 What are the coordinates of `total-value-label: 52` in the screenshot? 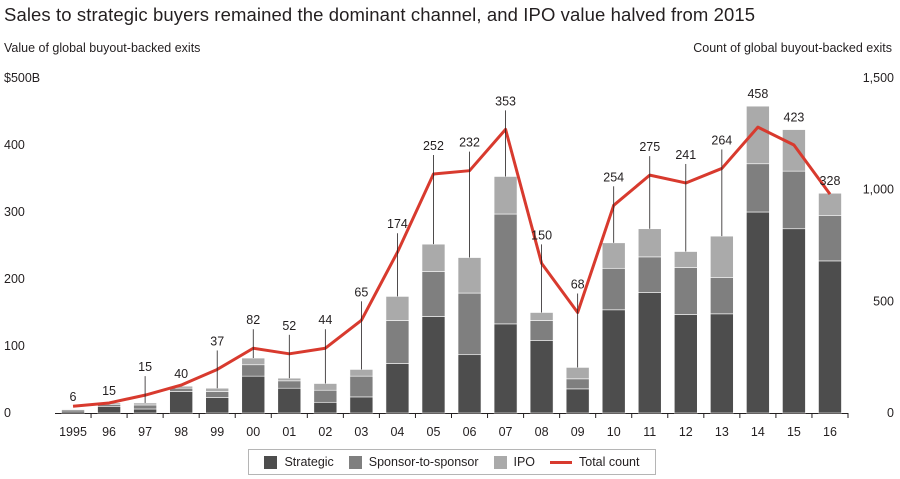 It's located at (289, 326).